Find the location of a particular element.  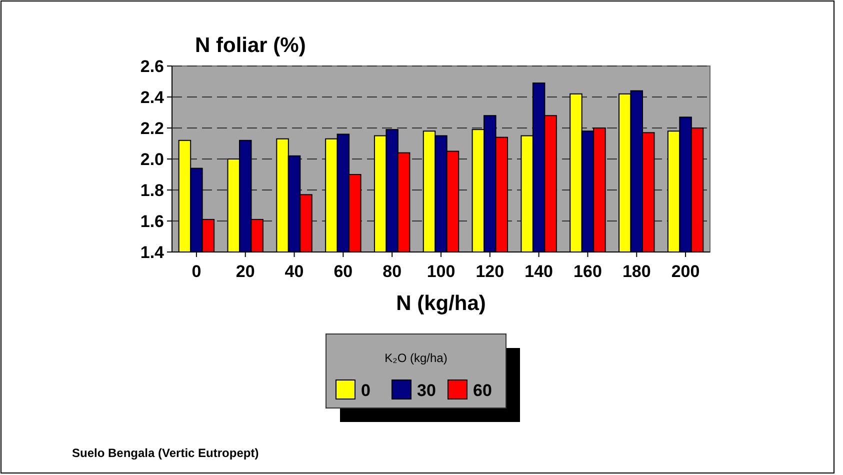

legend-title: K₂O (kg/ha) is located at coordinates (416, 358).